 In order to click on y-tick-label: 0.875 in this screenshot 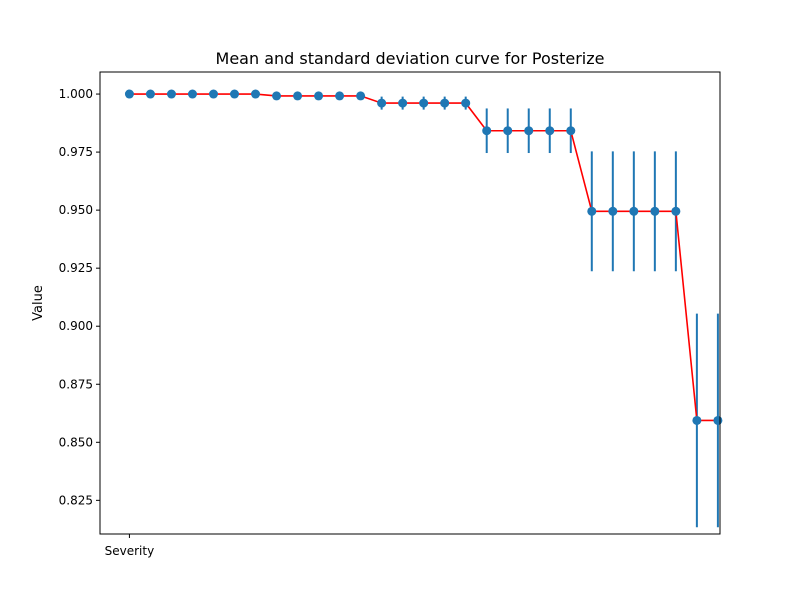, I will do `click(76, 384)`.